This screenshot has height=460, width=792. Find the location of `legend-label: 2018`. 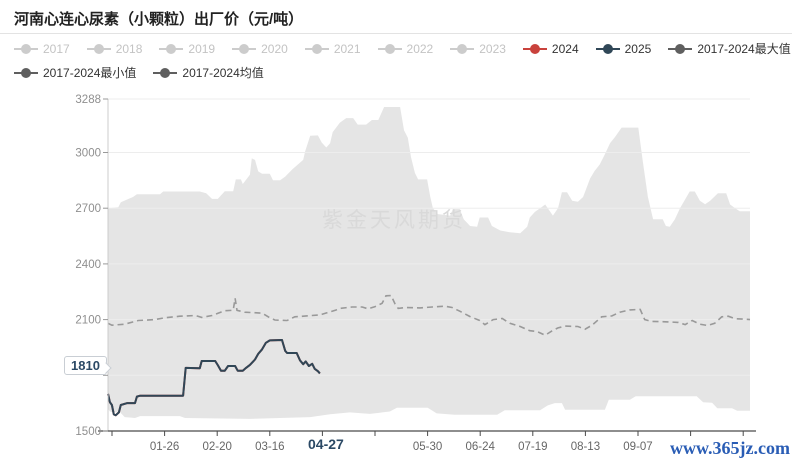

legend-label: 2018 is located at coordinates (129, 48).